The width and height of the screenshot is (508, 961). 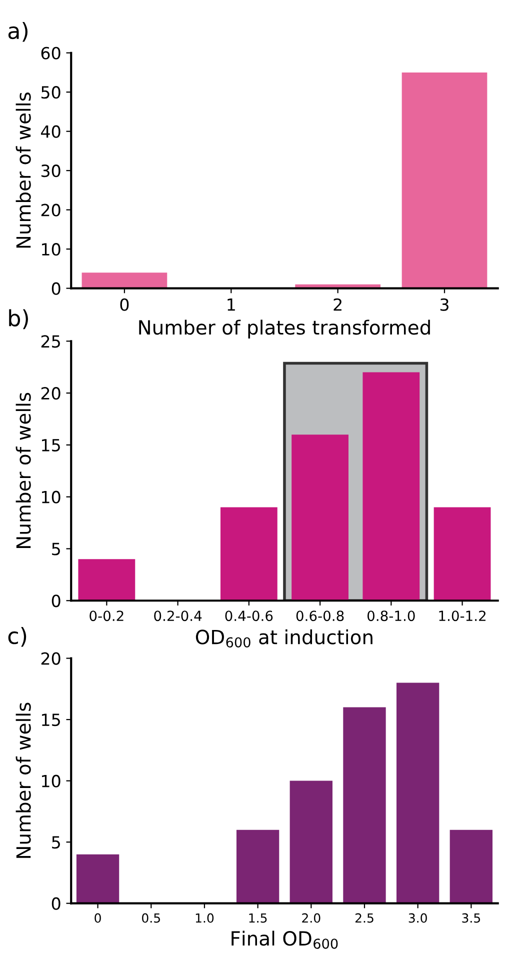 What do you see at coordinates (284, 638) in the screenshot?
I see `x-axis-title: OD$_{600}$ at induction` at bounding box center [284, 638].